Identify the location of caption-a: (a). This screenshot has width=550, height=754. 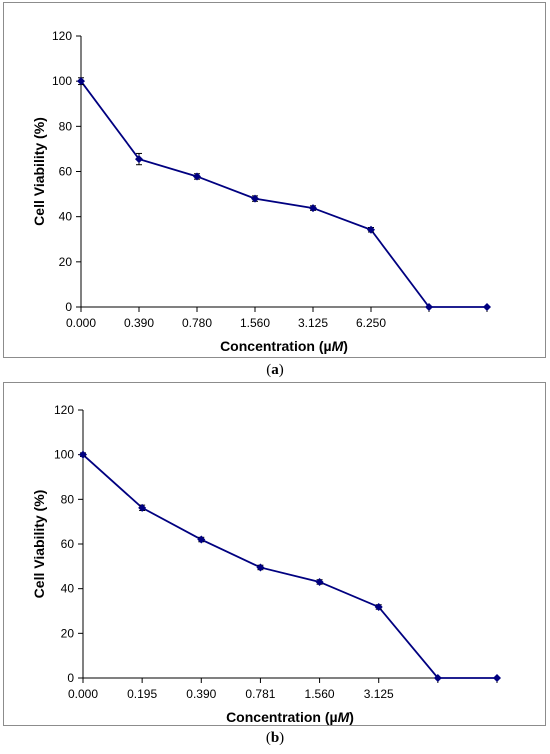
(275, 370).